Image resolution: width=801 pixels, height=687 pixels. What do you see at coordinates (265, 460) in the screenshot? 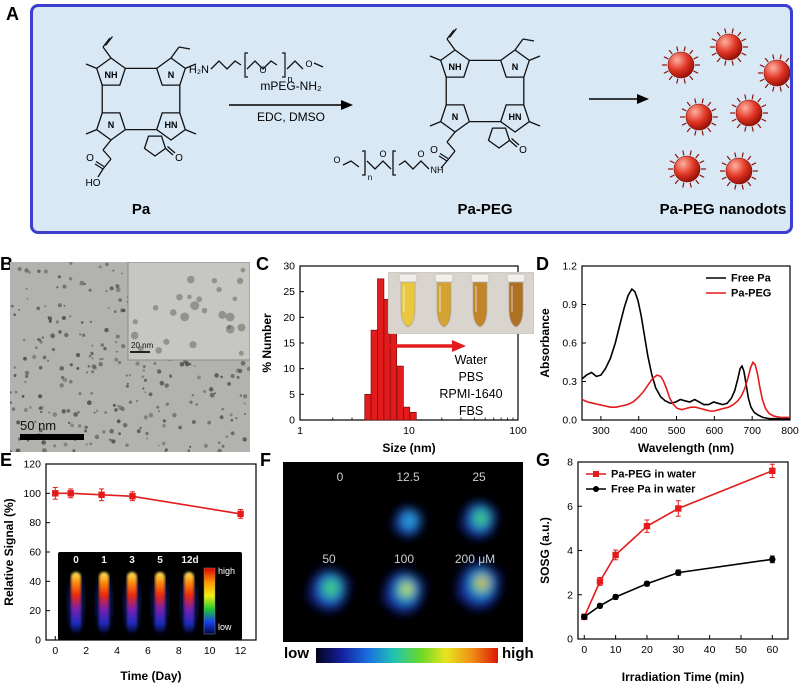
I see `panel-f-label: F` at bounding box center [265, 460].